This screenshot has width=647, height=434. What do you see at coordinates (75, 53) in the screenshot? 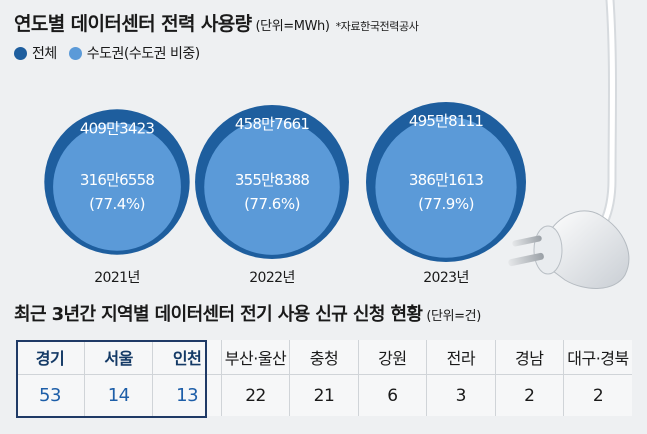
I see `legend-swatch-capital` at bounding box center [75, 53].